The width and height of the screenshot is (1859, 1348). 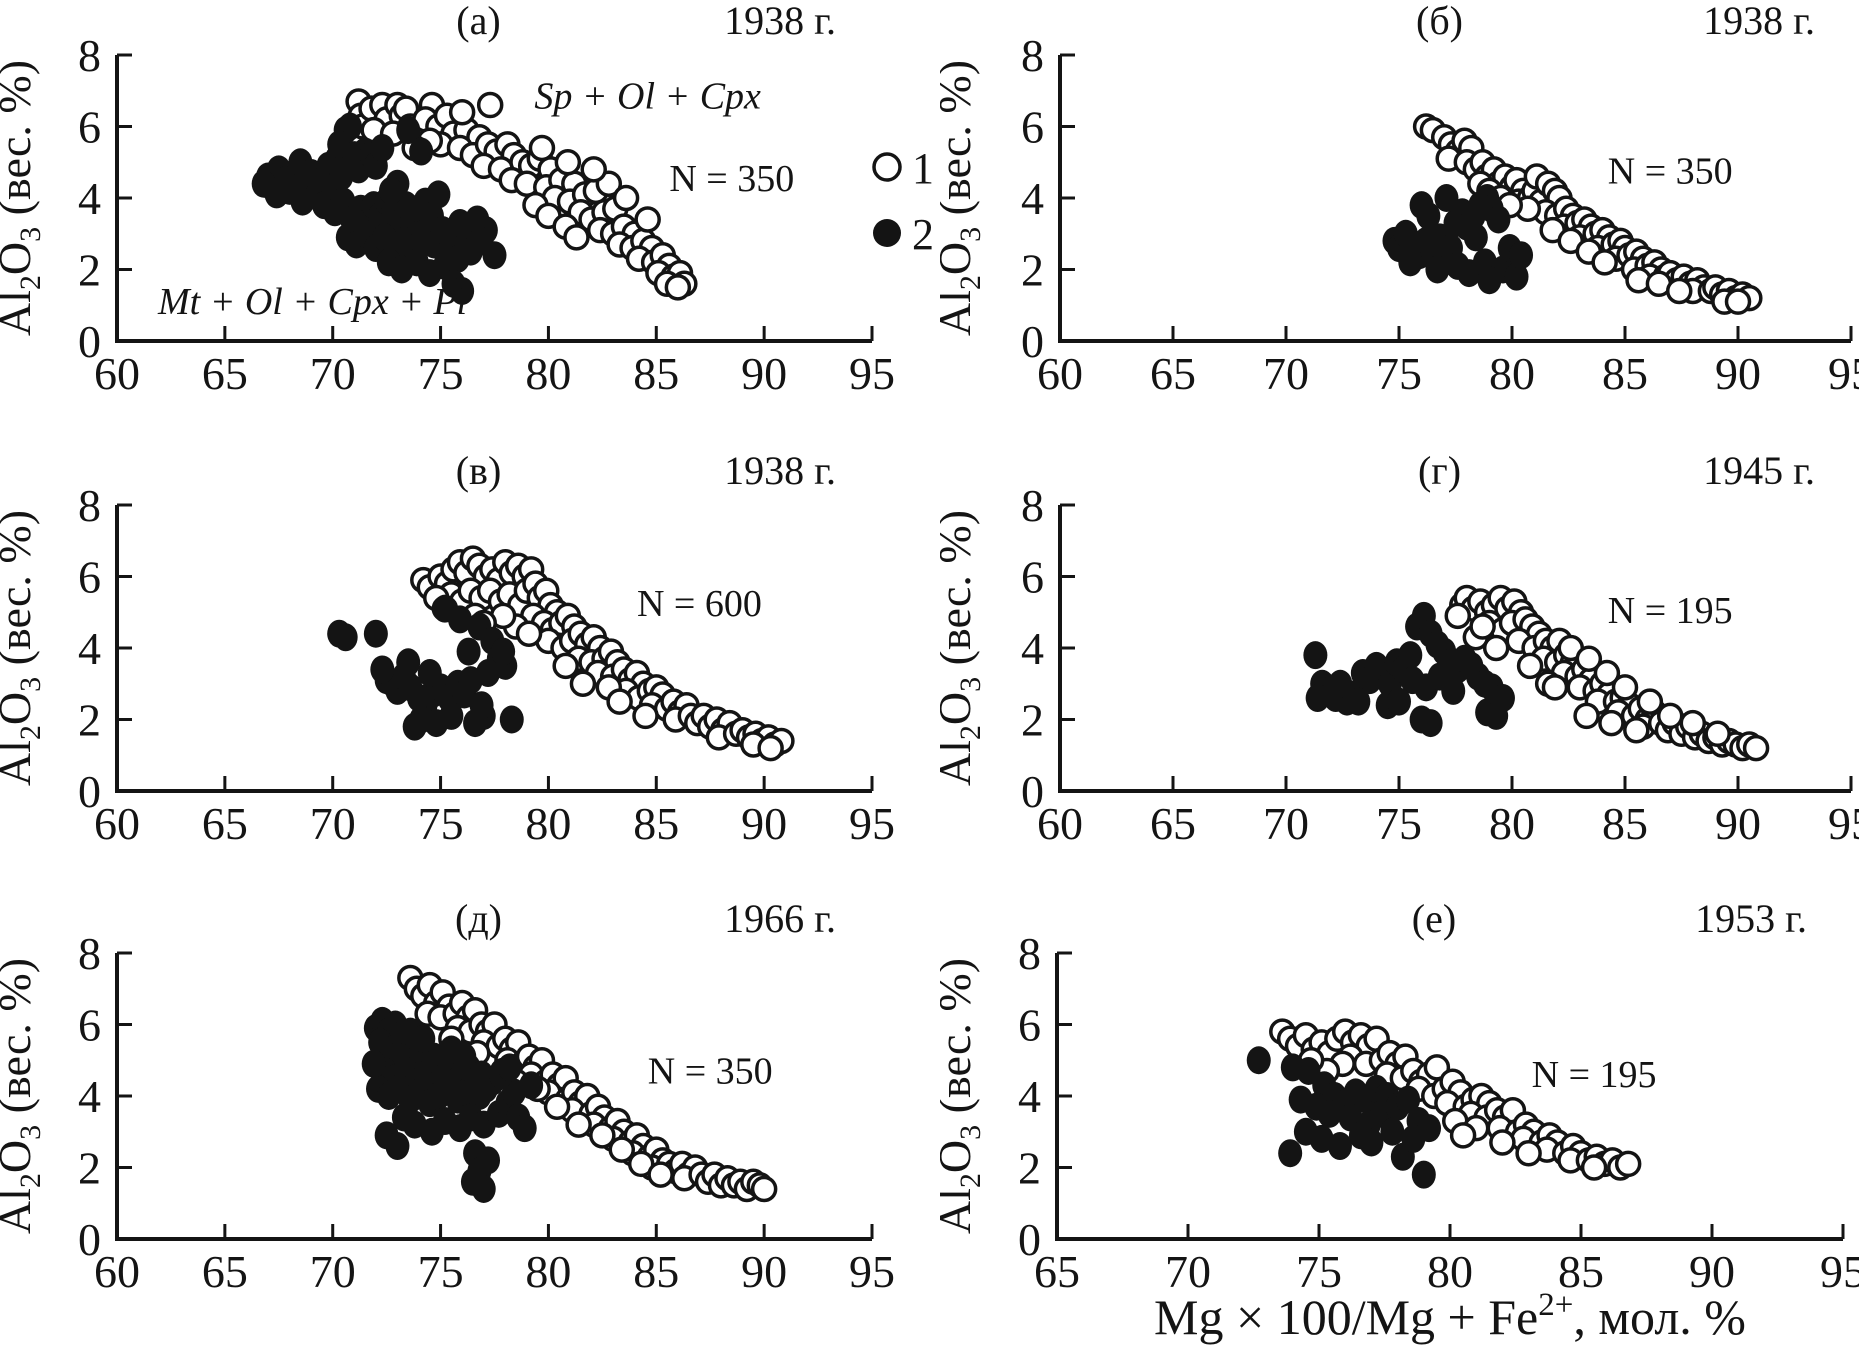 What do you see at coordinates (646, 21) in the screenshot?
I see `panel-header: (a) 1938 г.` at bounding box center [646, 21].